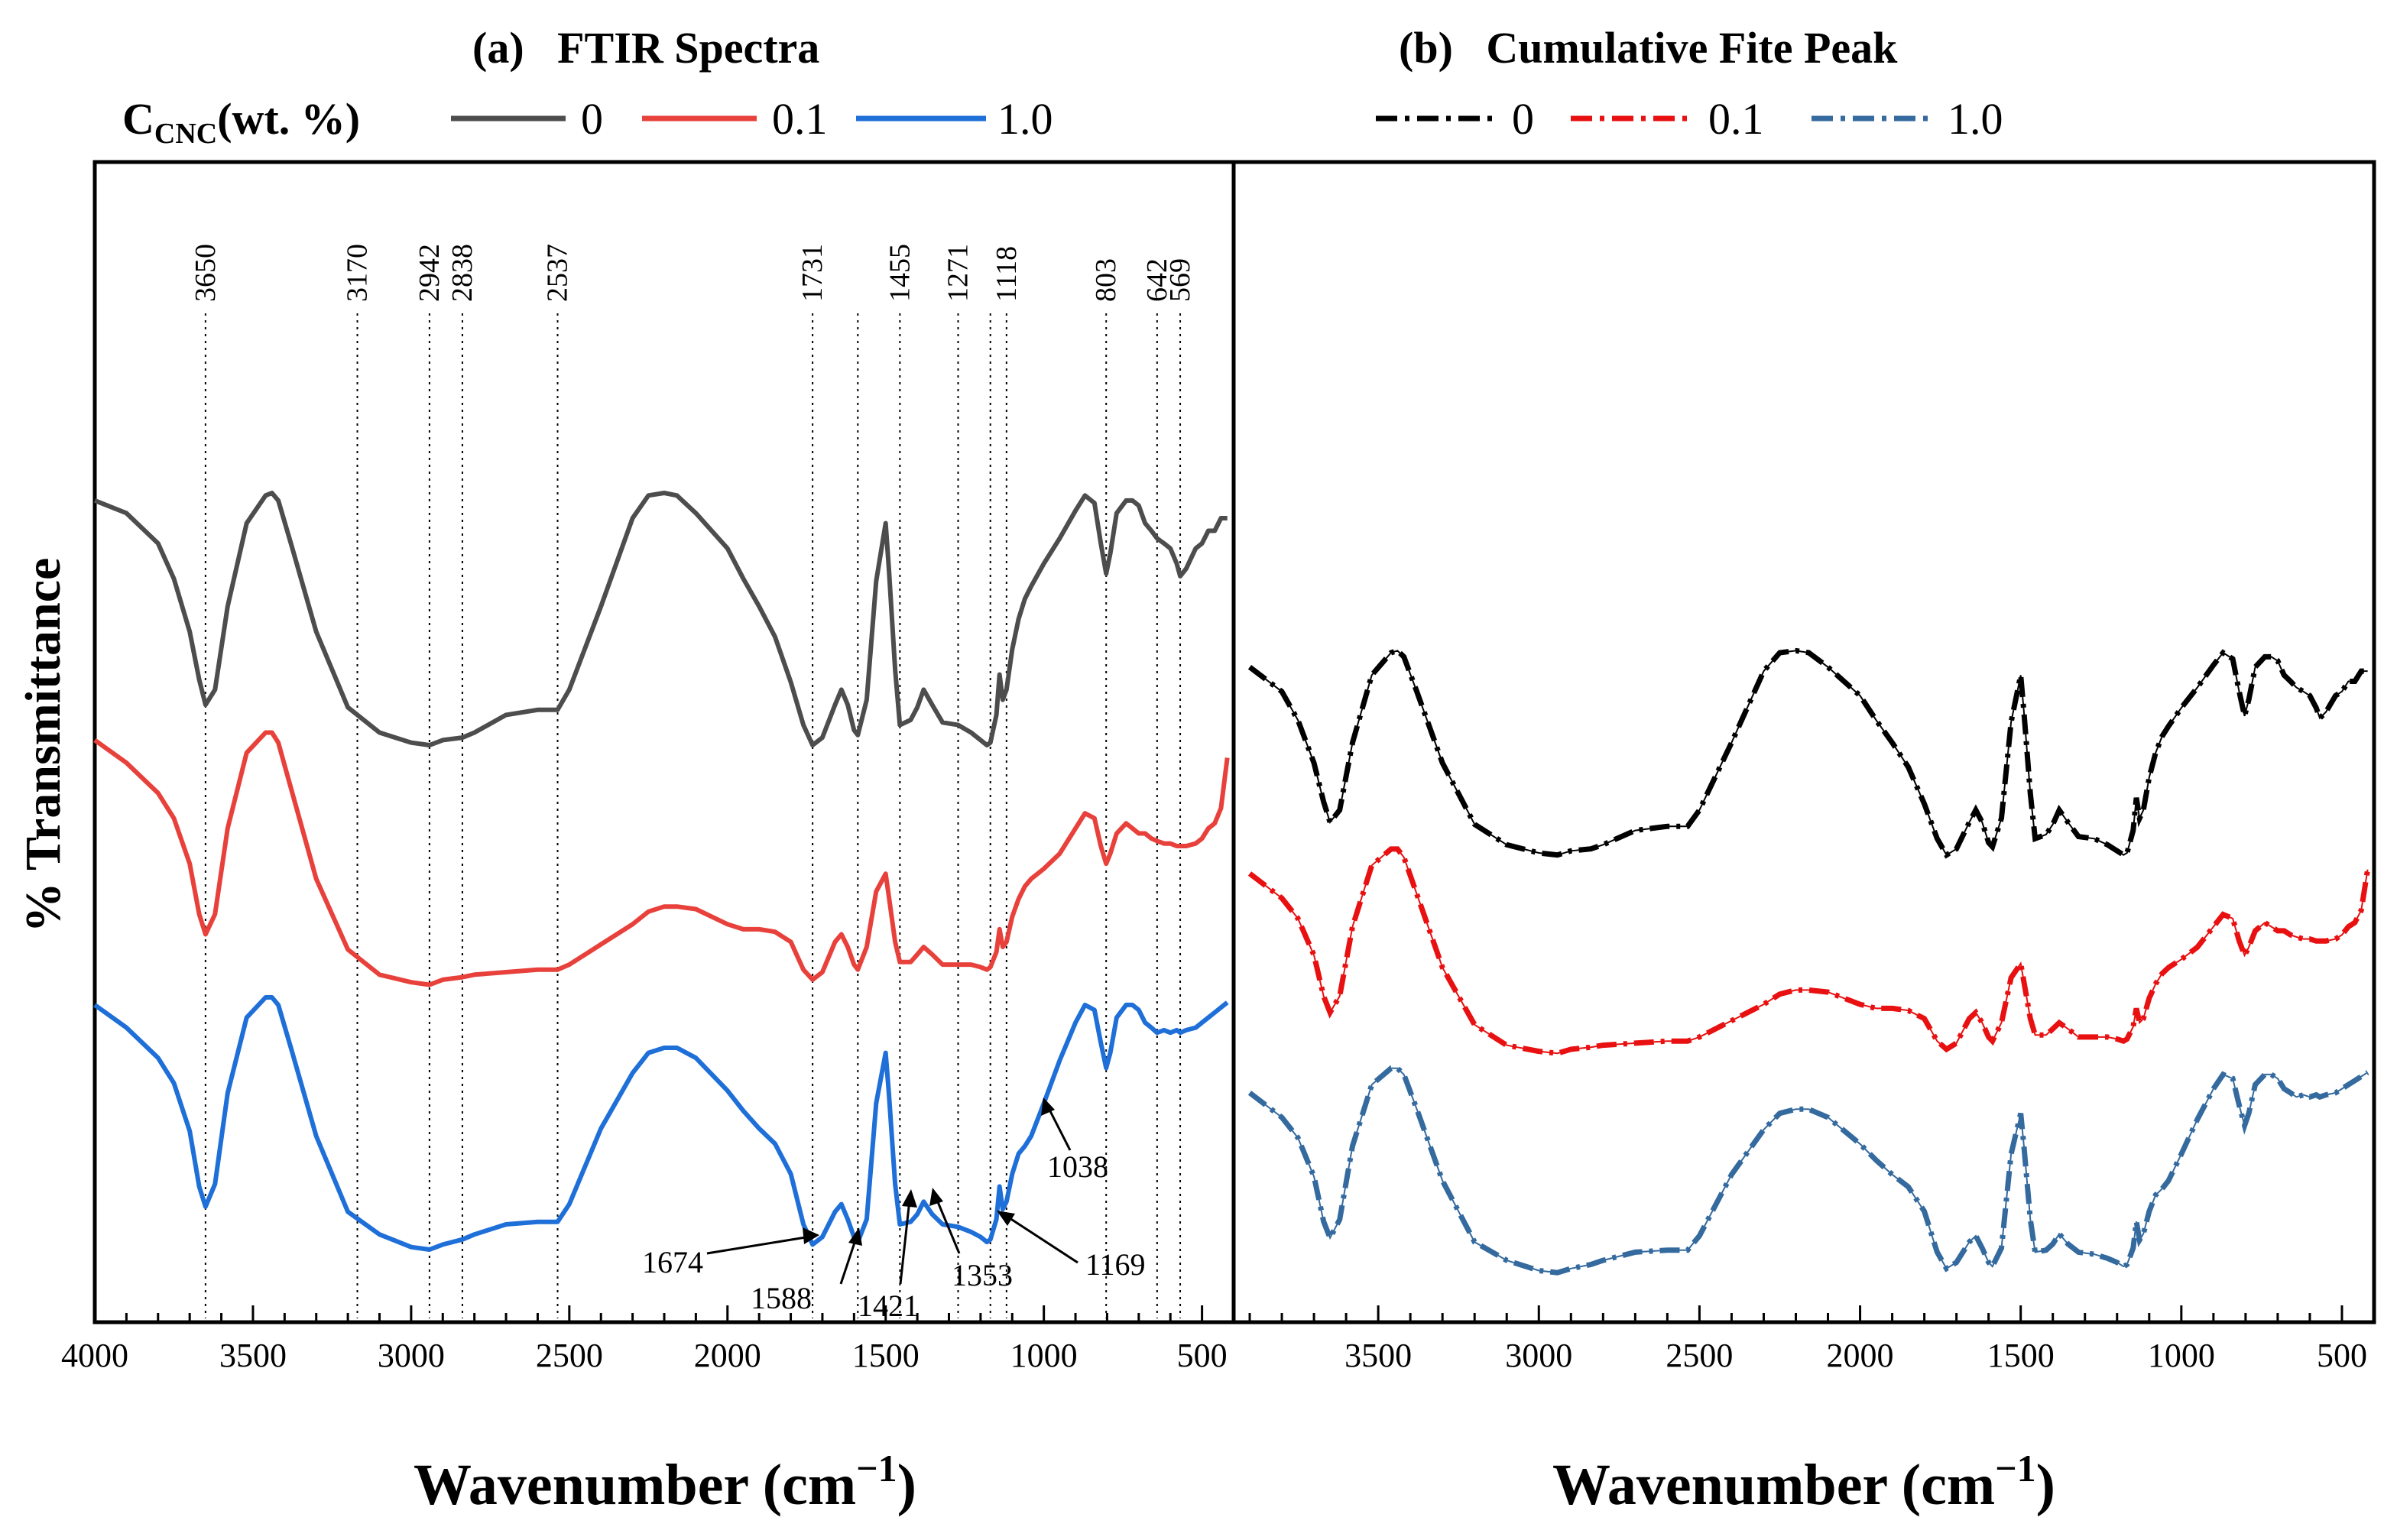  What do you see at coordinates (358, 273) in the screenshot?
I see `peak-label-3170: 3170` at bounding box center [358, 273].